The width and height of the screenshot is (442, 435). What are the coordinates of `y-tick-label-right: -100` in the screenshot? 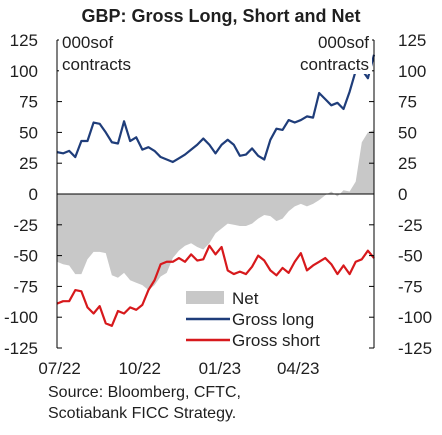 It's located at (415, 317).